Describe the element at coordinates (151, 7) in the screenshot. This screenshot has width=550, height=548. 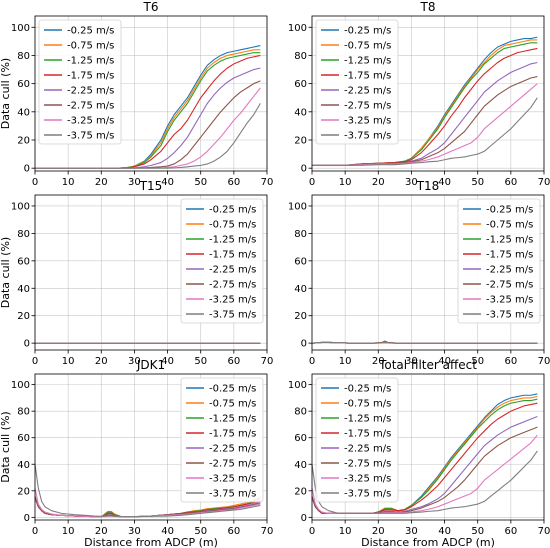
I see `chart-title: T6` at that location.